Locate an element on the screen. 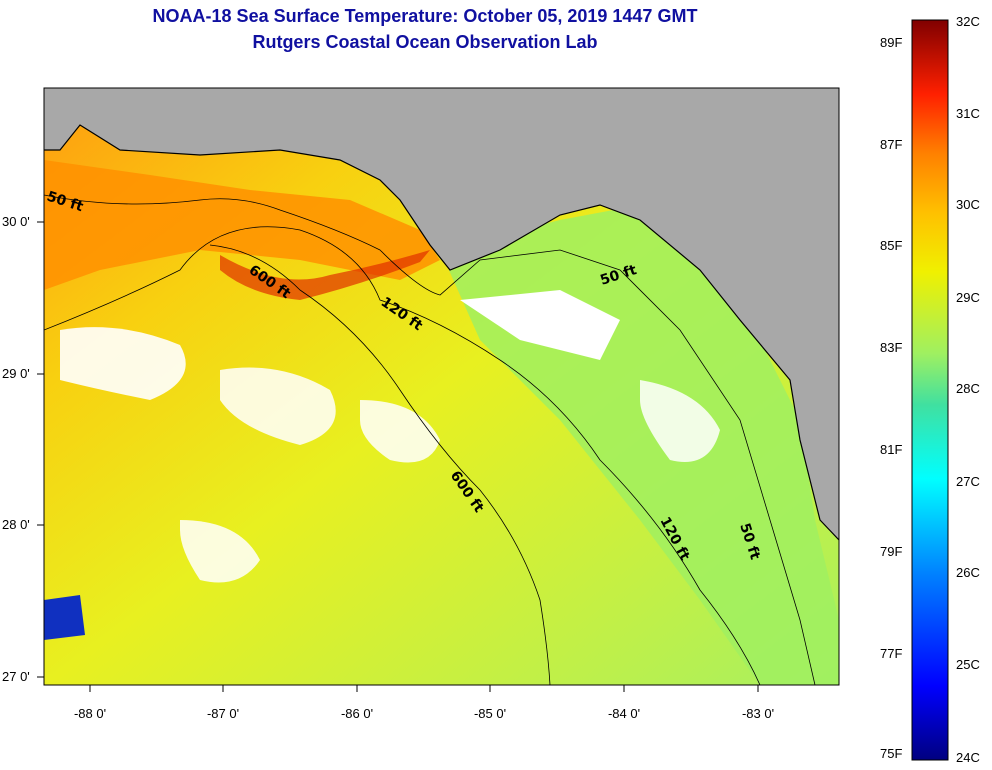 This screenshot has height=770, width=992. colorbar-f-label: 77F is located at coordinates (891, 653).